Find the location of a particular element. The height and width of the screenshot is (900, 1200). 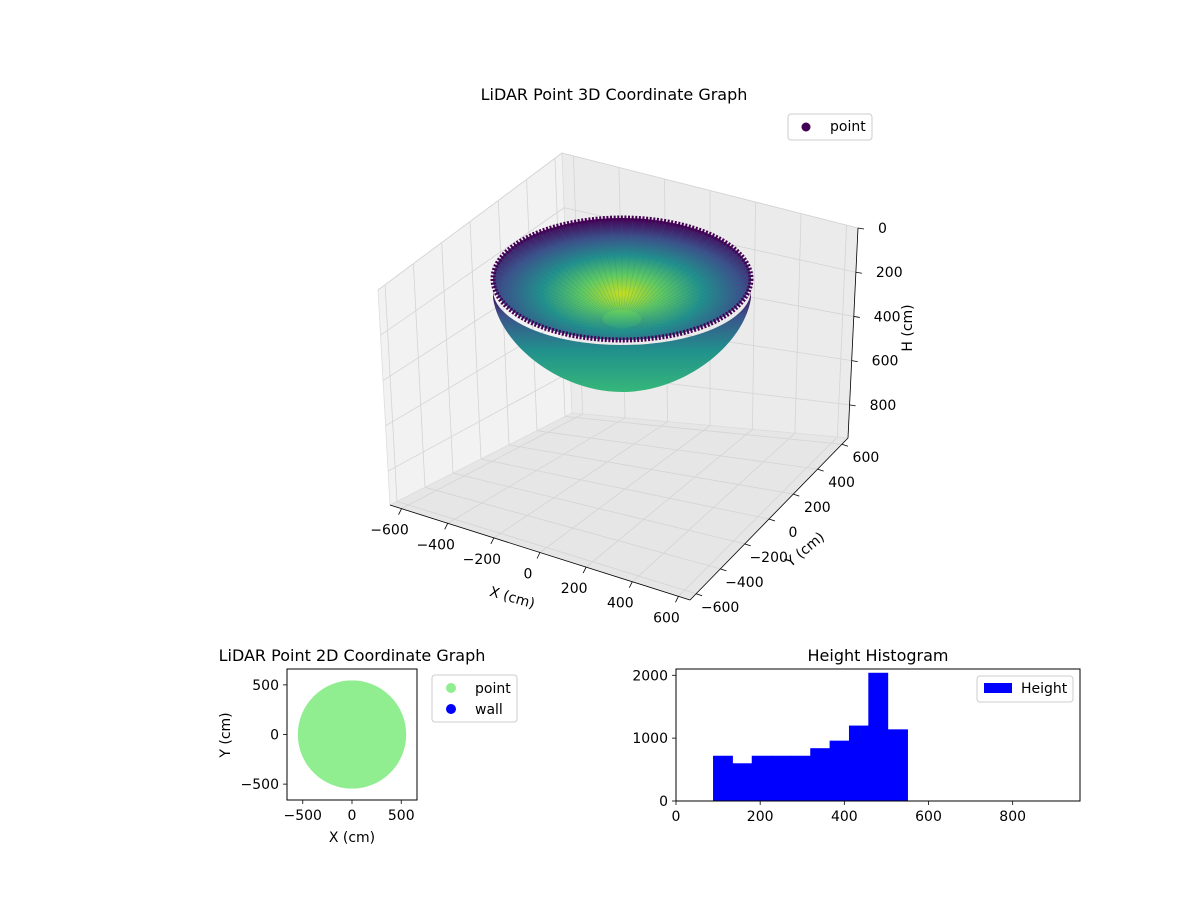

plot2d-ytick-label-0: −500 is located at coordinates (260, 785).